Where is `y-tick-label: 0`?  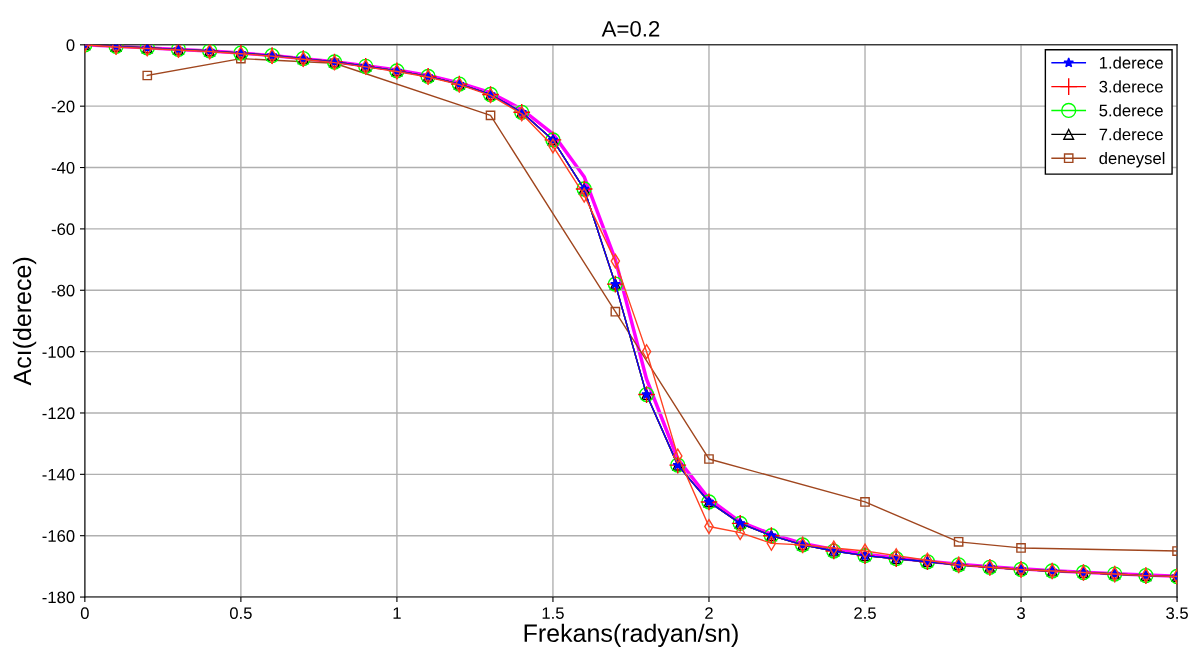 y-tick-label: 0 is located at coordinates (70, 45).